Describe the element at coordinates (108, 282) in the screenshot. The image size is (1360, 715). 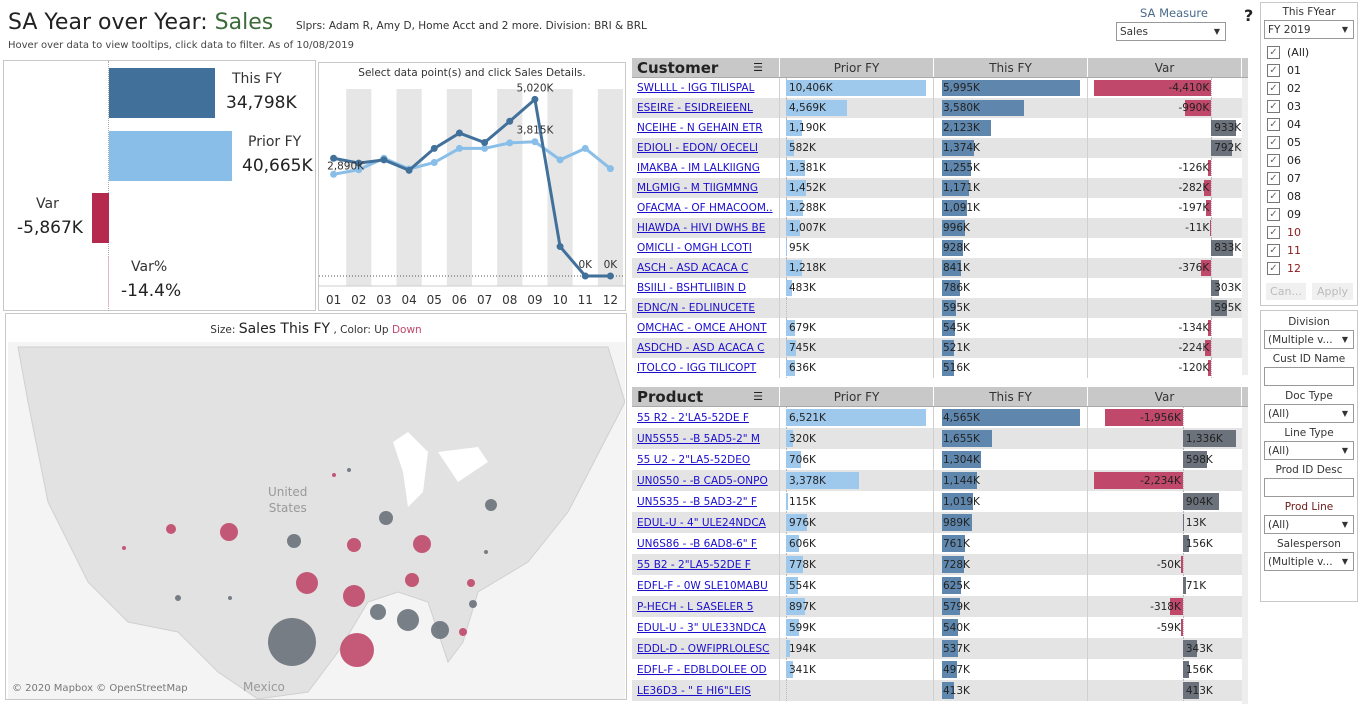
I see `varpct-bar` at that location.